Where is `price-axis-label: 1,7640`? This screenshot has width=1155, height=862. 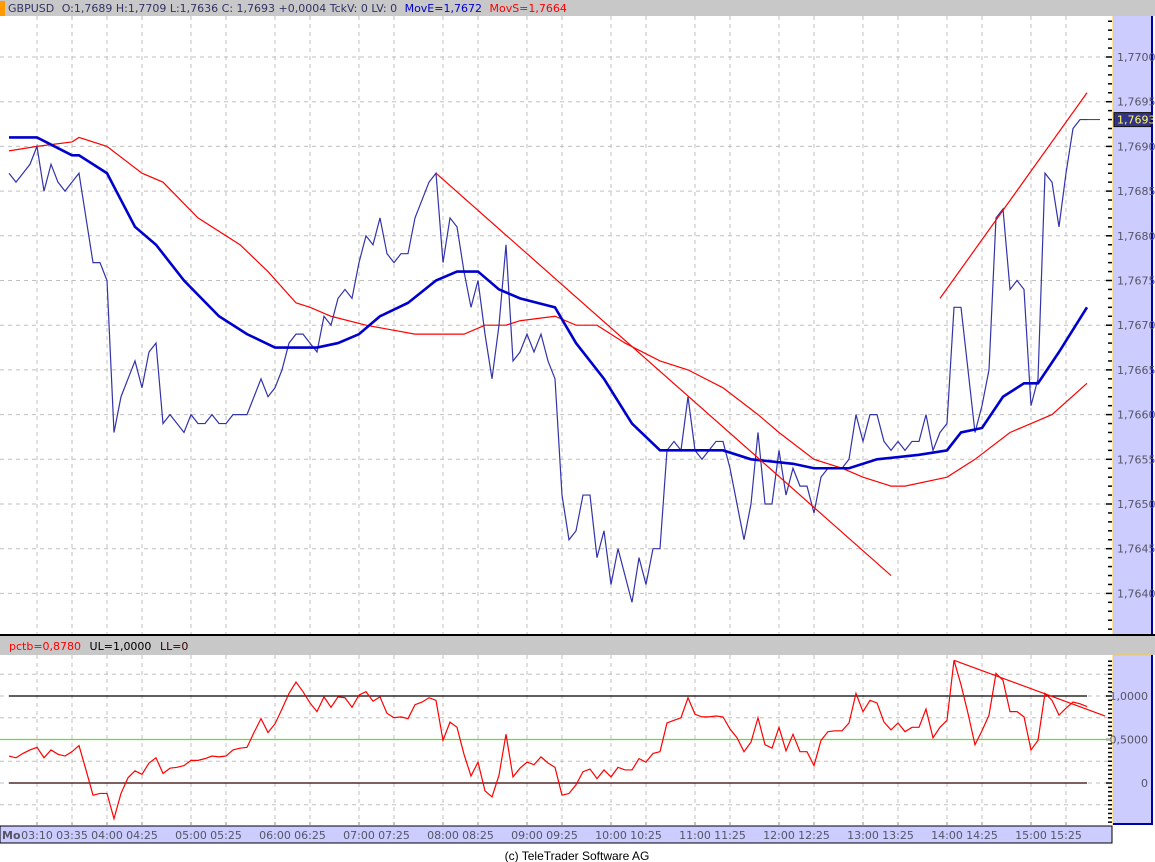 price-axis-label: 1,7640 is located at coordinates (1136, 593).